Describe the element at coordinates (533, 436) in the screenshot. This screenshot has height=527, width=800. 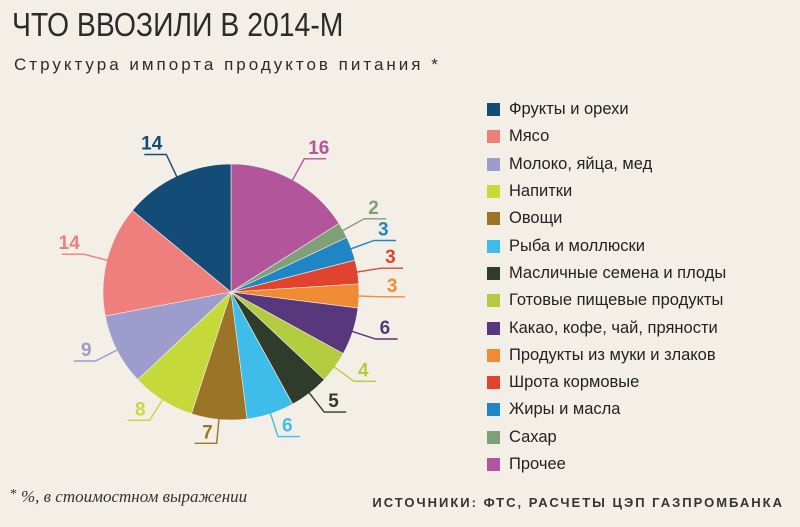
I see `legend-label: Сахар` at that location.